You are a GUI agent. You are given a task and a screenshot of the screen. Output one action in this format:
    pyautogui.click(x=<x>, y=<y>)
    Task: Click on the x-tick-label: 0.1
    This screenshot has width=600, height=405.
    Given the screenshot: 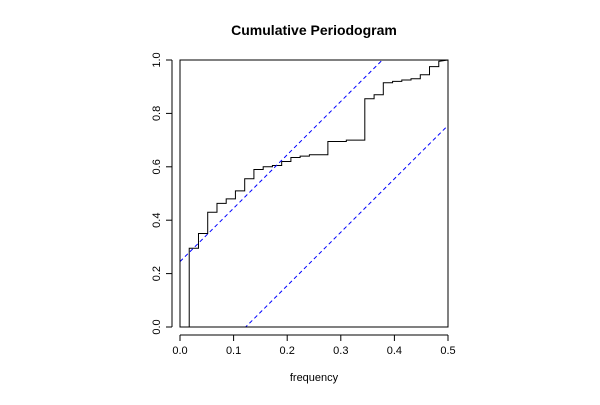 What is the action you would take?
    pyautogui.click(x=233, y=351)
    